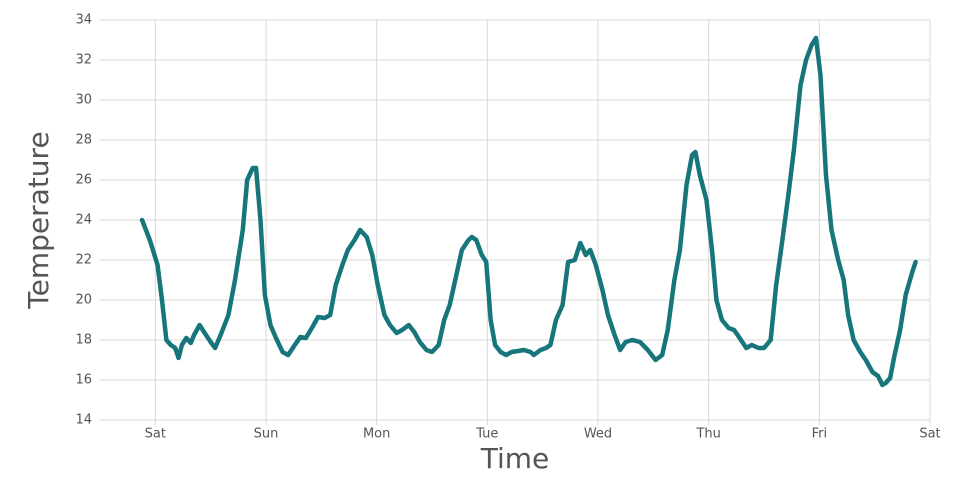 This screenshot has height=500, width=960. What do you see at coordinates (598, 434) in the screenshot?
I see `x-tick-label: Wed` at bounding box center [598, 434].